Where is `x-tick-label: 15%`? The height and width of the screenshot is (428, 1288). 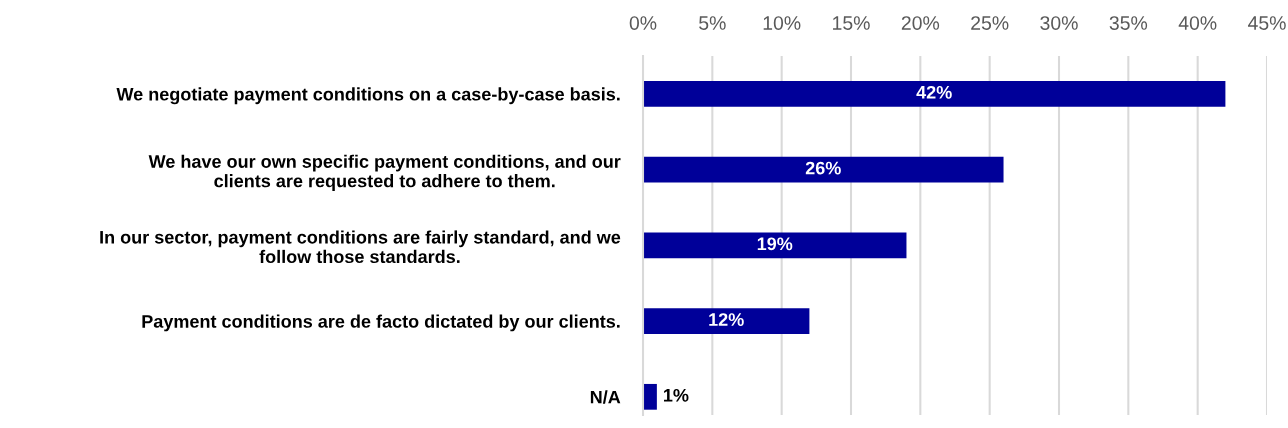 x-tick-label: 15% is located at coordinates (851, 23).